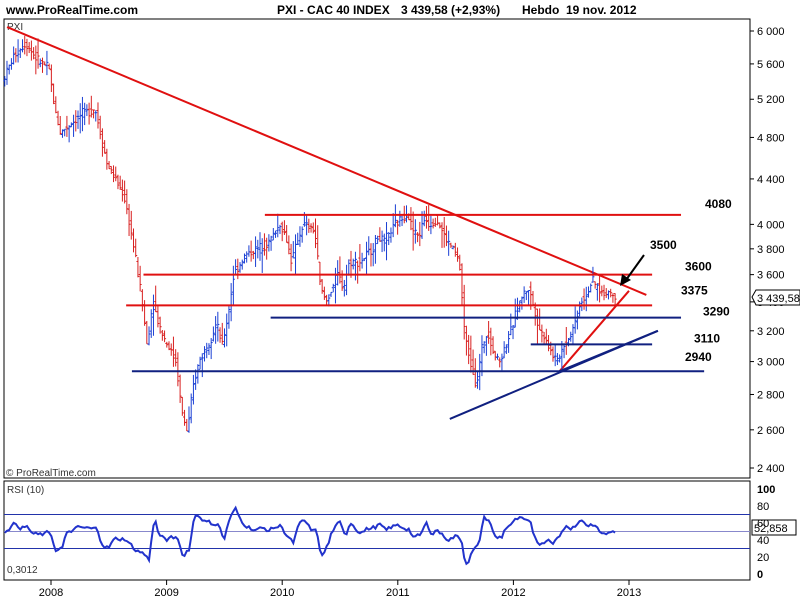  What do you see at coordinates (340, 589) in the screenshot?
I see `x-axis: 2008 2009 2010 2011 2012 2013` at bounding box center [340, 589].